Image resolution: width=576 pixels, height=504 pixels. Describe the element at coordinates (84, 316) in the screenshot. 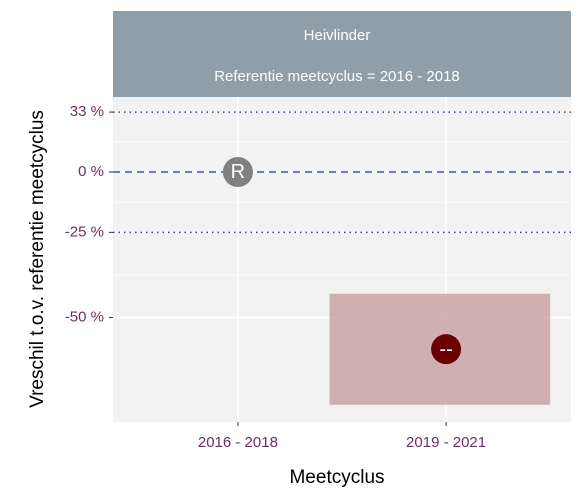

I see `y-tick-label: -50 %` at that location.